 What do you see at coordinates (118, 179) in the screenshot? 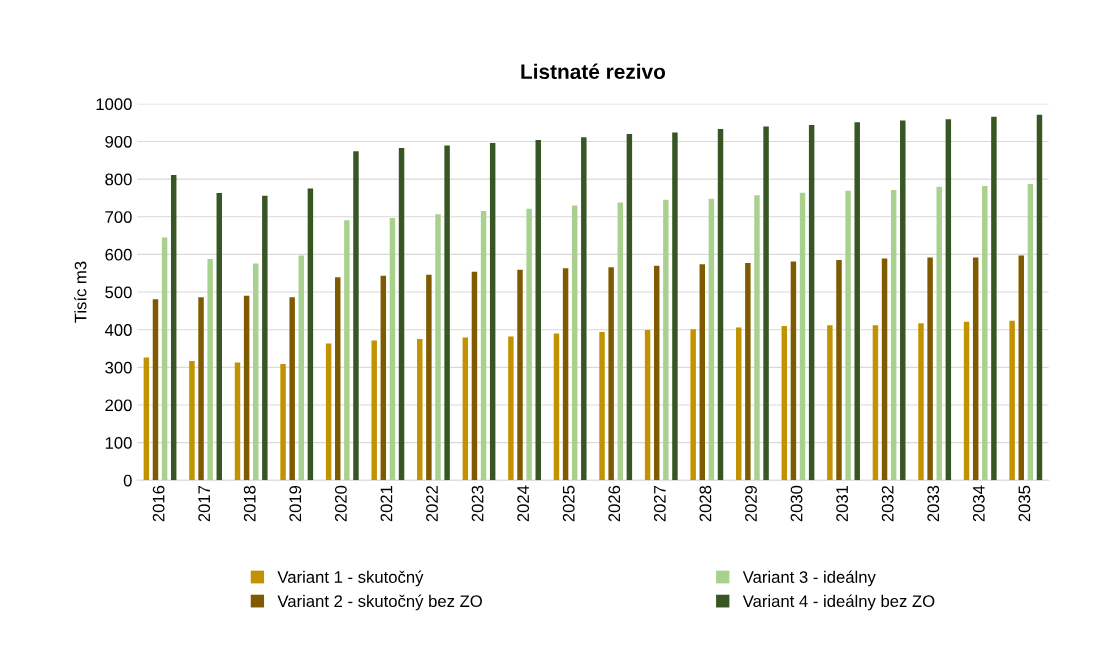
I see `y-tick-label: 800` at bounding box center [118, 179].